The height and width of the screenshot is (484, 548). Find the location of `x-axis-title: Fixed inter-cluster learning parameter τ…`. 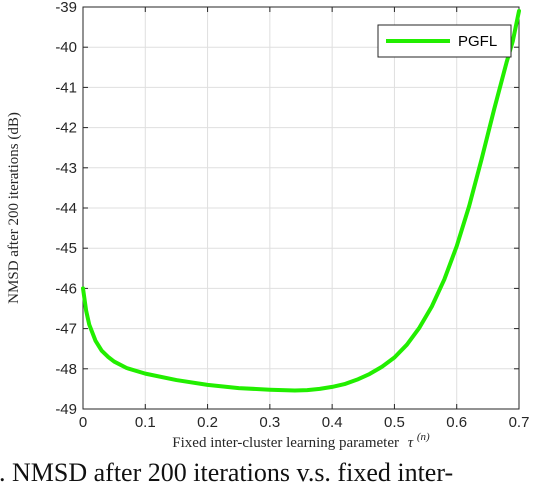

x-axis-title: Fixed inter-cluster learning parameter τ… is located at coordinates (301, 441).